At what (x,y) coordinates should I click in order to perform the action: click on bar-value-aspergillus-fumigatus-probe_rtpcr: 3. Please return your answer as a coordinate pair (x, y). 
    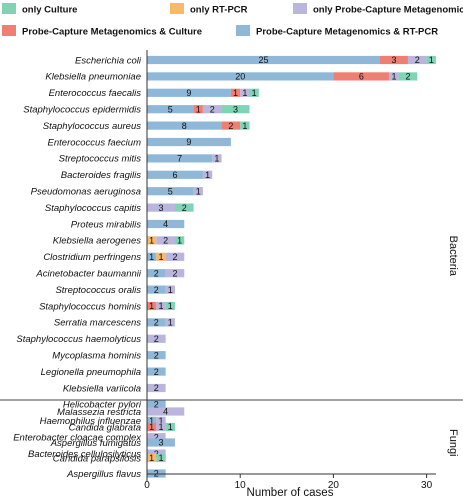
    Looking at the image, I should click on (160, 443).